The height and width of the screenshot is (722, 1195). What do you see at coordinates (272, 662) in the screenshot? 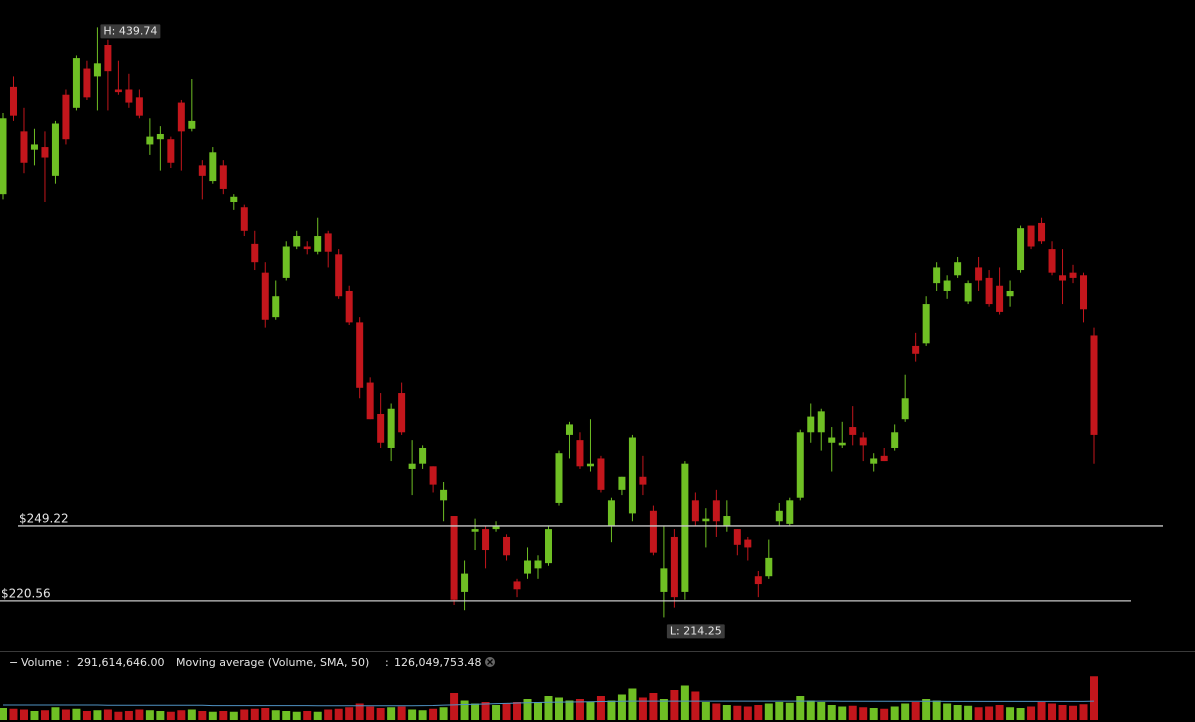
I see `legend-ma: Moving average (Volume, SMA, 50)` at bounding box center [272, 662].